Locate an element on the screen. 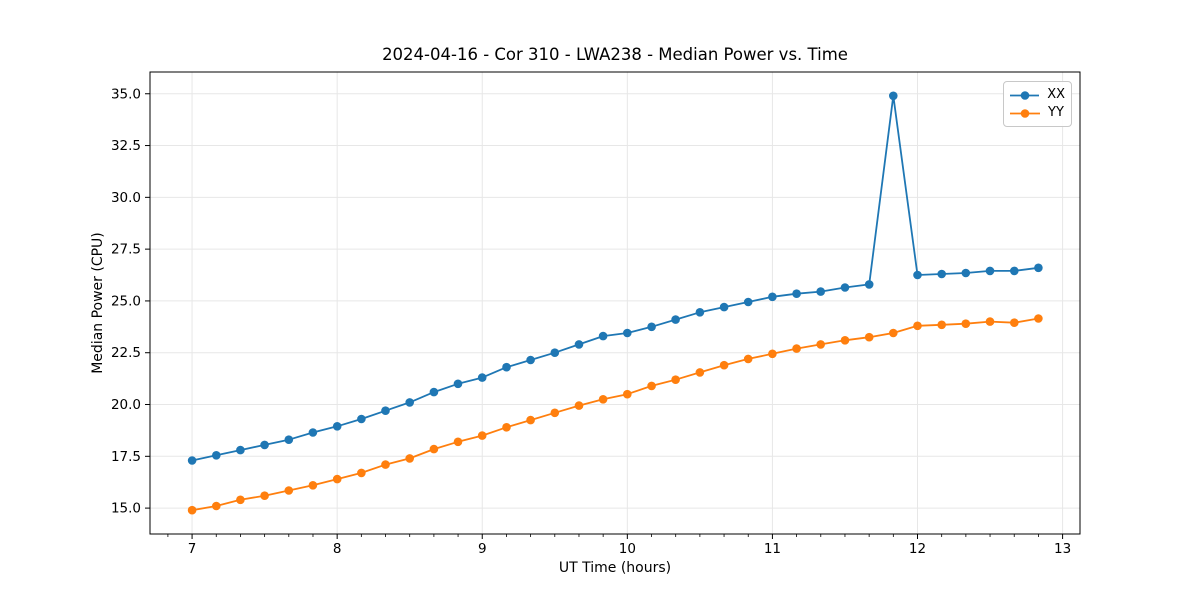 The height and width of the screenshot is (600, 1200). y-tick-label: 17.5 is located at coordinates (126, 457).